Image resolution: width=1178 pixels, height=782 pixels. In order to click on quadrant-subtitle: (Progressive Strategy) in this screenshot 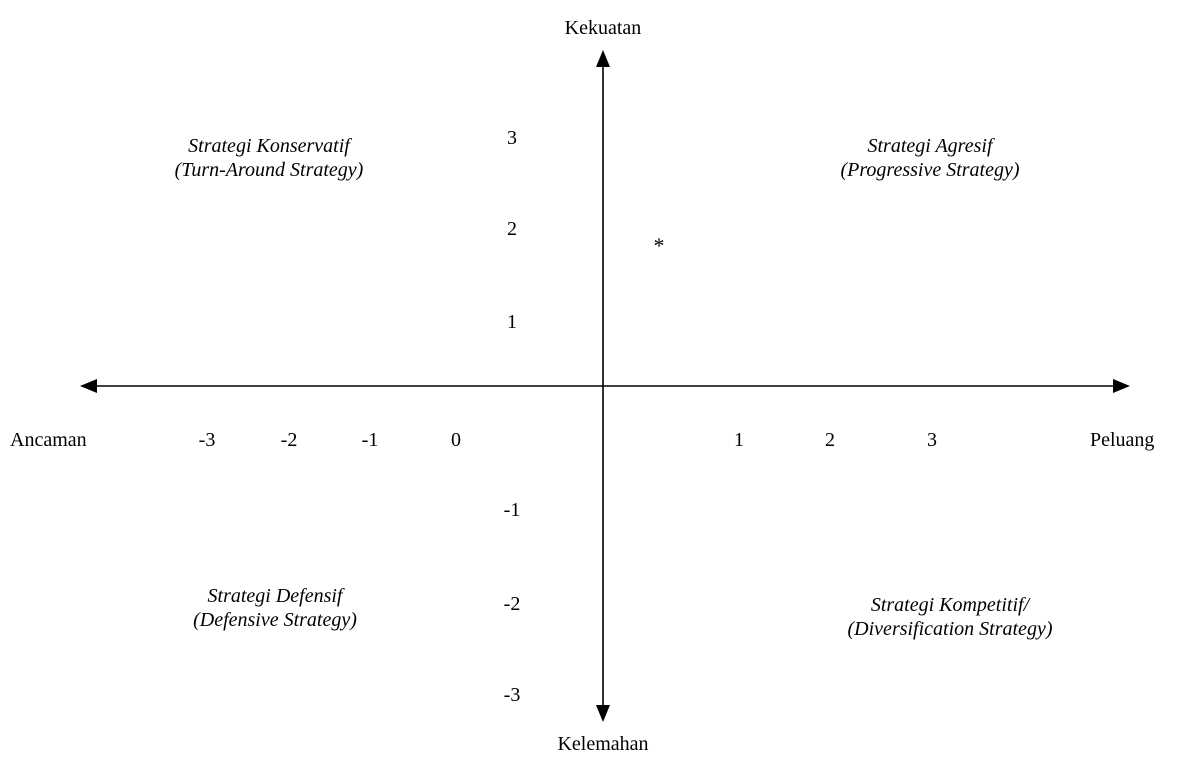, I will do `click(930, 170)`.